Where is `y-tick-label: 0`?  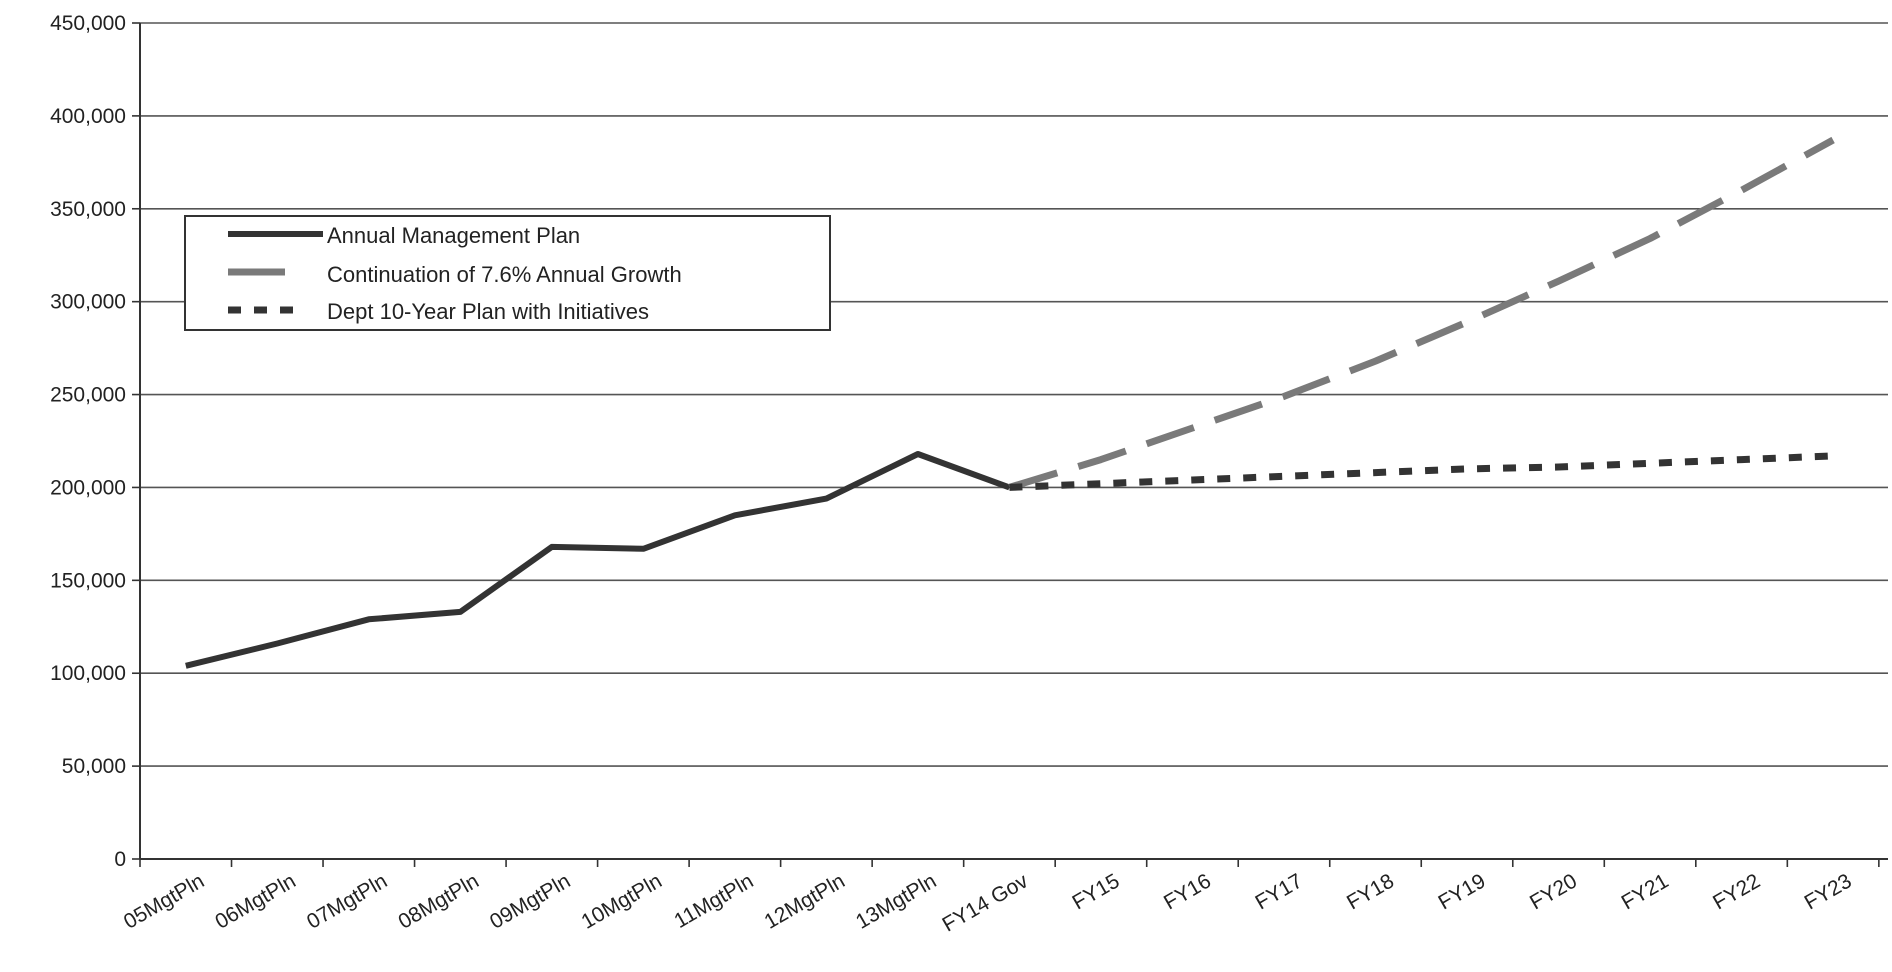 y-tick-label: 0 is located at coordinates (120, 859).